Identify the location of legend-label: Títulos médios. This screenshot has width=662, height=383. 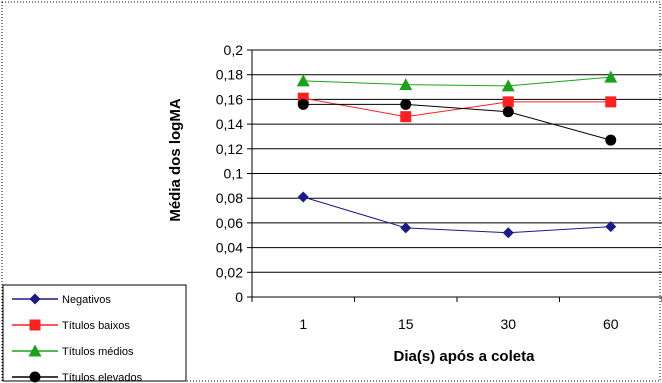
(98, 352).